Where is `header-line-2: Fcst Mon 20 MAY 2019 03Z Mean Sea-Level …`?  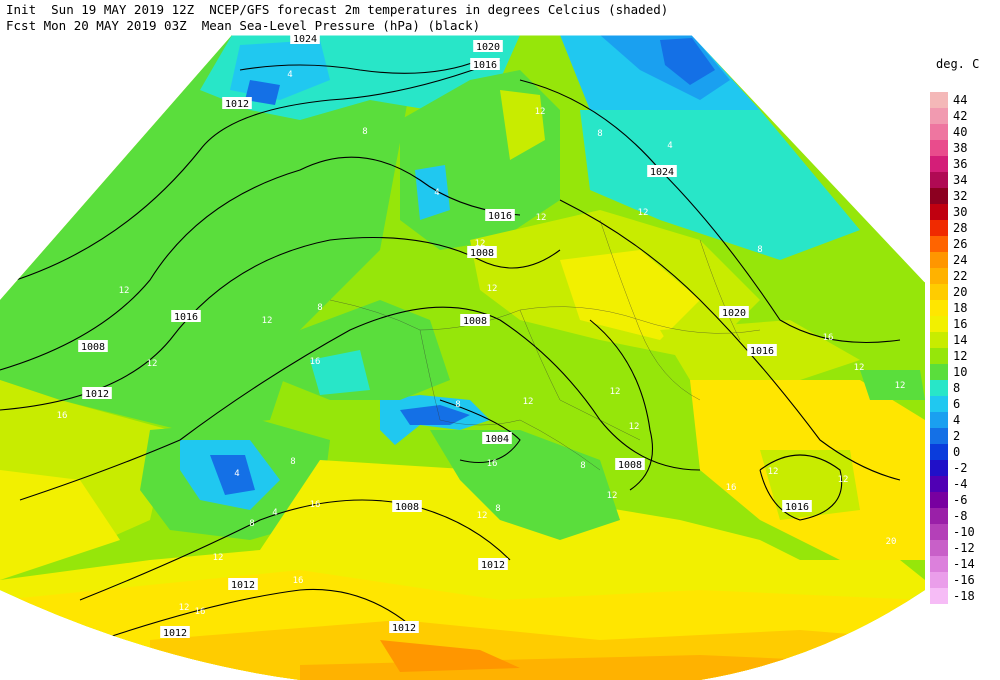
header-line-2: Fcst Mon 20 MAY 2019 03Z Mean Sea-Level … is located at coordinates (243, 25).